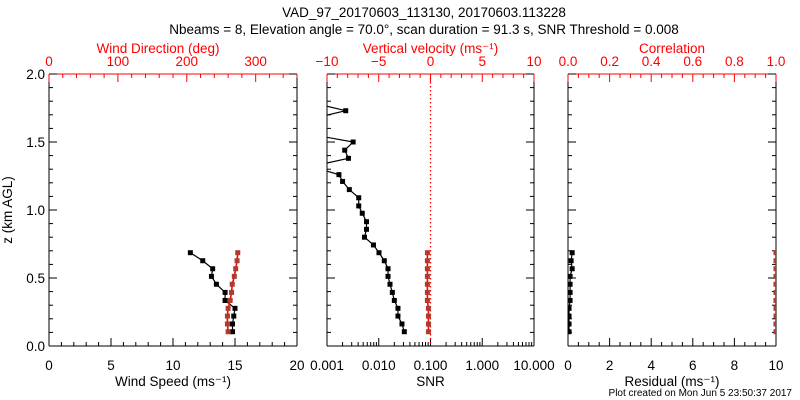 The width and height of the screenshot is (800, 400). What do you see at coordinates (693, 365) in the screenshot?
I see `x-tick-label: 6` at bounding box center [693, 365].